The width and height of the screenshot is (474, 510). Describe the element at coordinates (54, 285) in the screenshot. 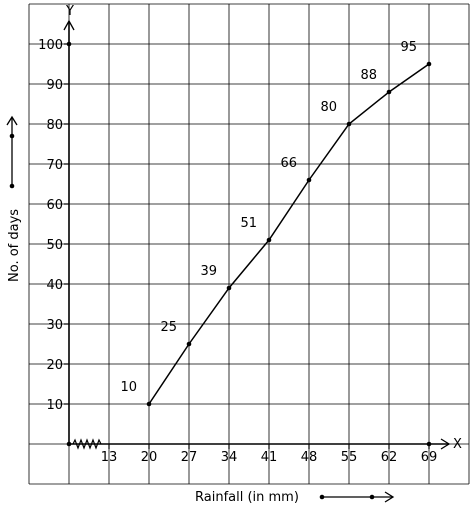

I see `y-tick-label: 40` at that location.